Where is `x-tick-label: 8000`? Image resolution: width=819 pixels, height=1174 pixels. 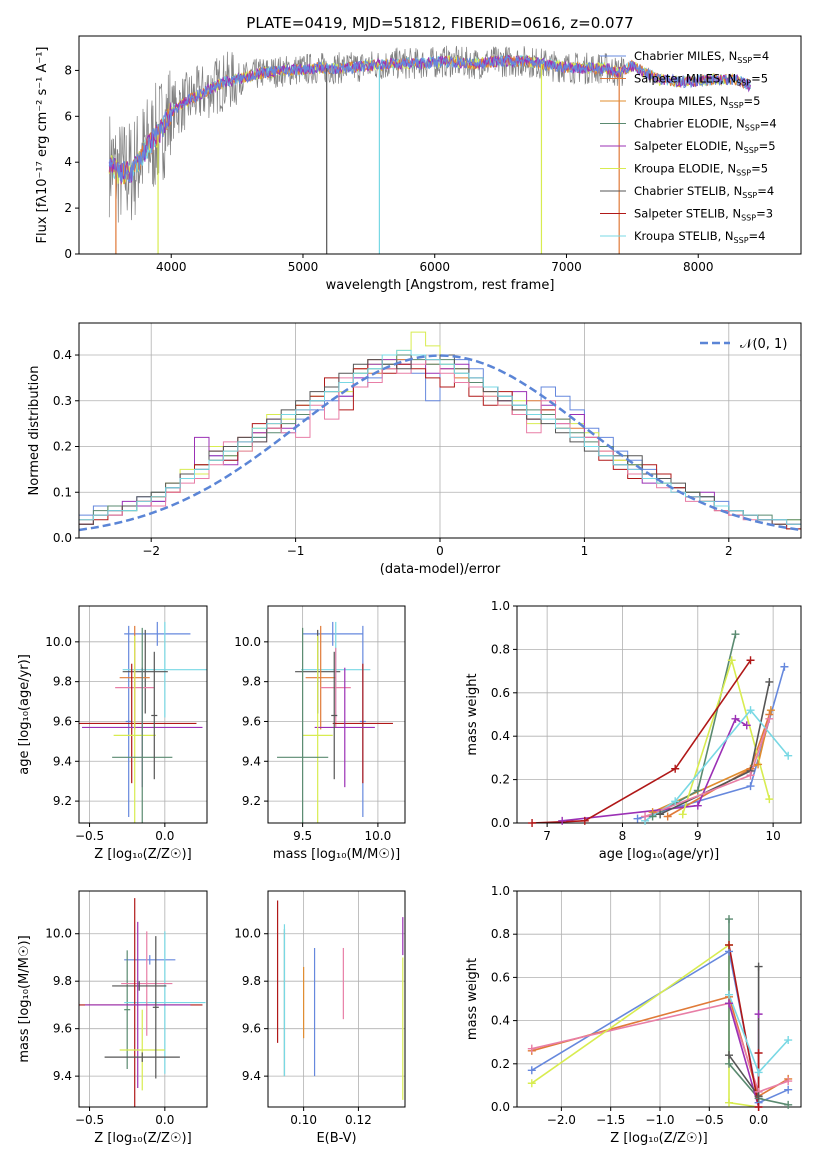 x-tick-label: 8000 is located at coordinates (698, 267).